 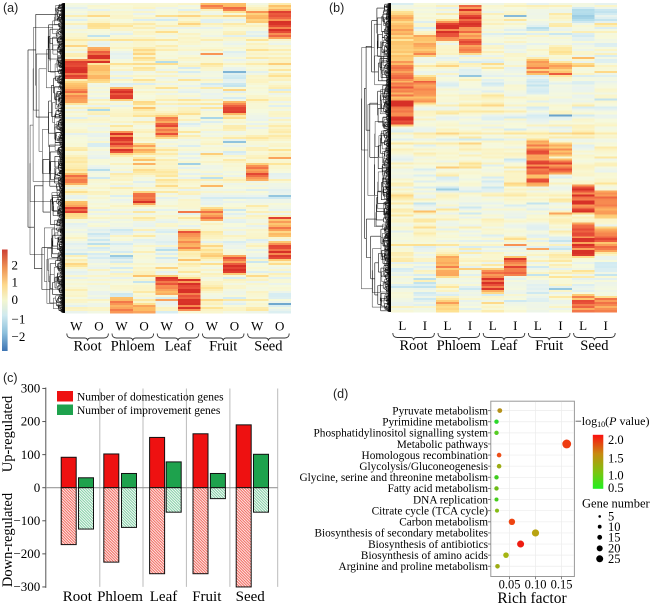 What do you see at coordinates (26, 586) in the screenshot?
I see `svg-text: −300` at bounding box center [26, 586].